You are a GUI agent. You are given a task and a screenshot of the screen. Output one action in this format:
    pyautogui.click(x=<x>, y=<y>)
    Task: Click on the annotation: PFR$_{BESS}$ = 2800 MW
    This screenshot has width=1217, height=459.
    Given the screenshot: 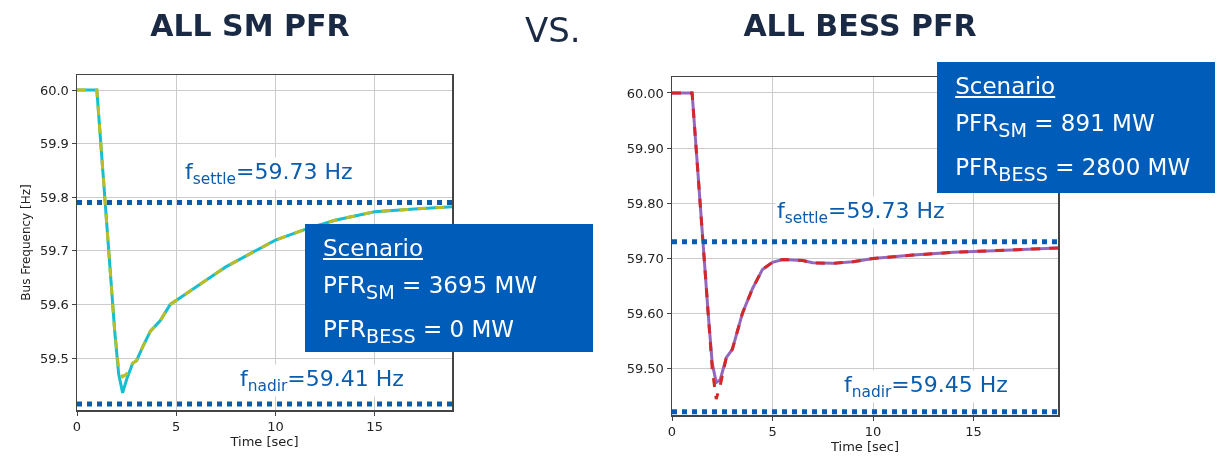 What is the action you would take?
    pyautogui.click(x=1073, y=170)
    